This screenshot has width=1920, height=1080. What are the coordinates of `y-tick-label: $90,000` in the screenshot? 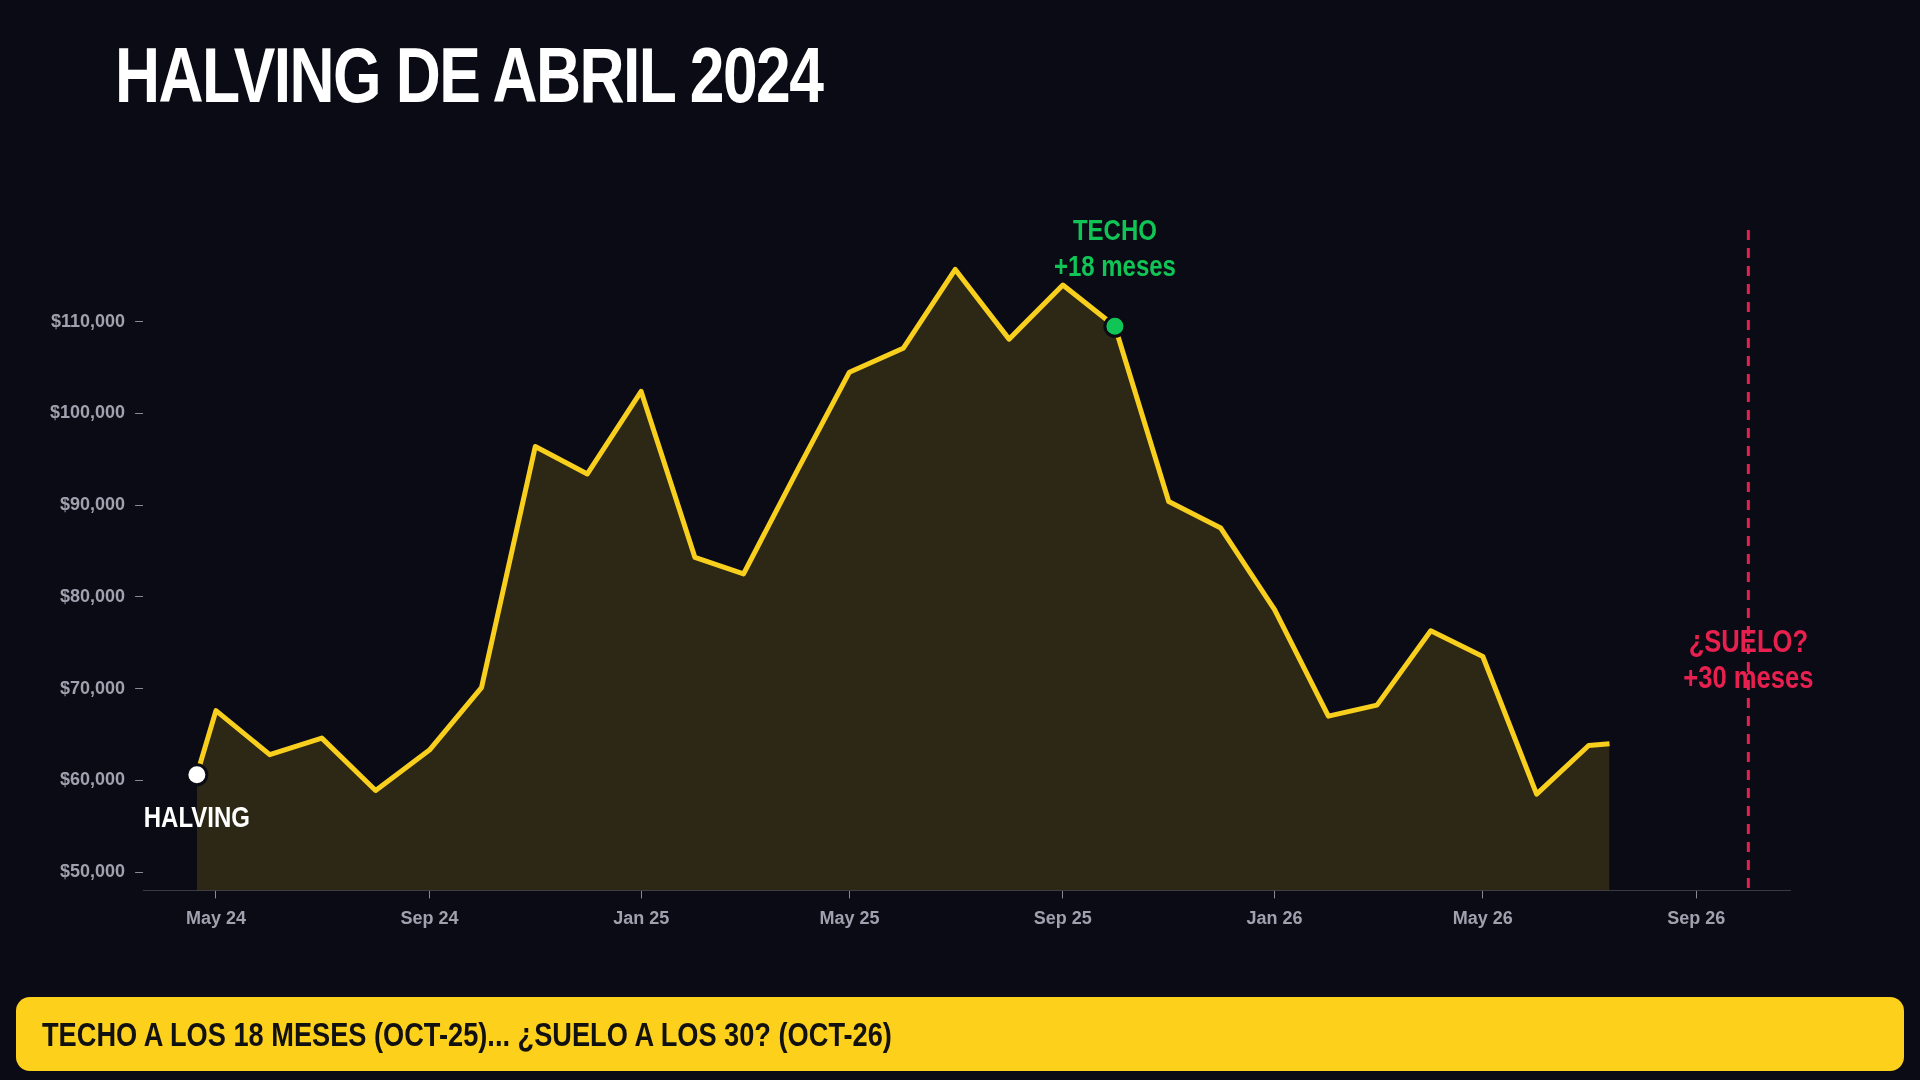 It's located at (93, 504).